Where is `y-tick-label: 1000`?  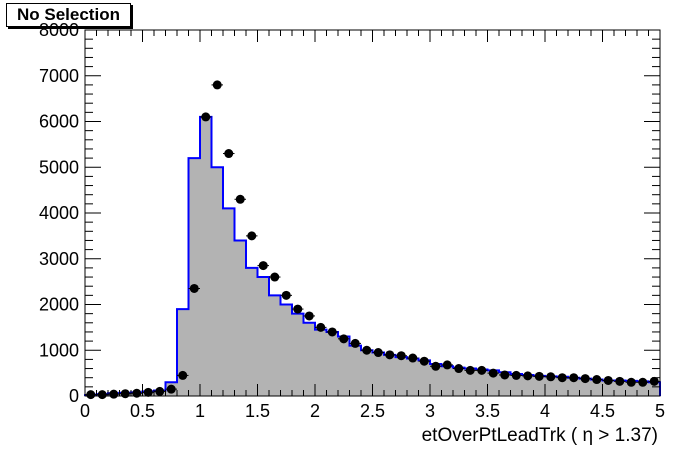 y-tick-label: 1000 is located at coordinates (59, 350).